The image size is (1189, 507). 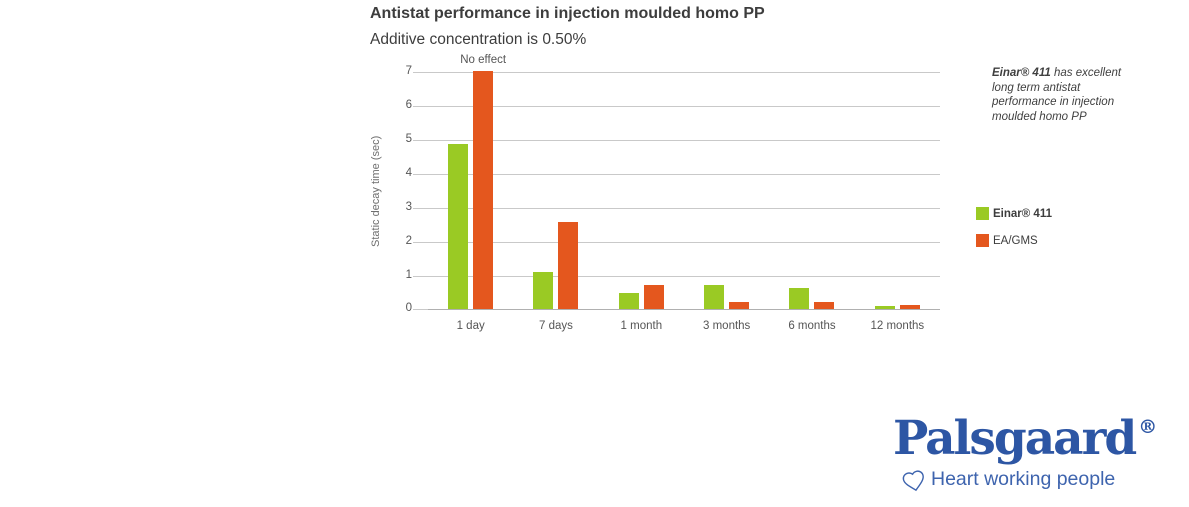 I want to click on legend: Einar® 411 EA/GMS, so click(x=1014, y=234).